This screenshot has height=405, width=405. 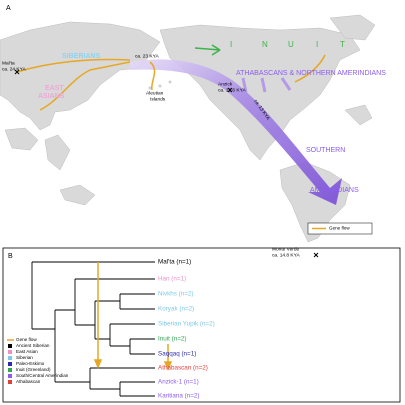 What do you see at coordinates (155, 93) in the screenshot?
I see `aleutian-label: Aleutian` at bounding box center [155, 93].